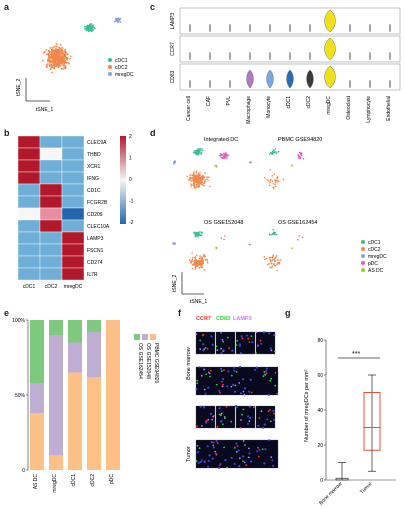 The image size is (404, 509). I want to click on scale-tick: -1, so click(131, 202).